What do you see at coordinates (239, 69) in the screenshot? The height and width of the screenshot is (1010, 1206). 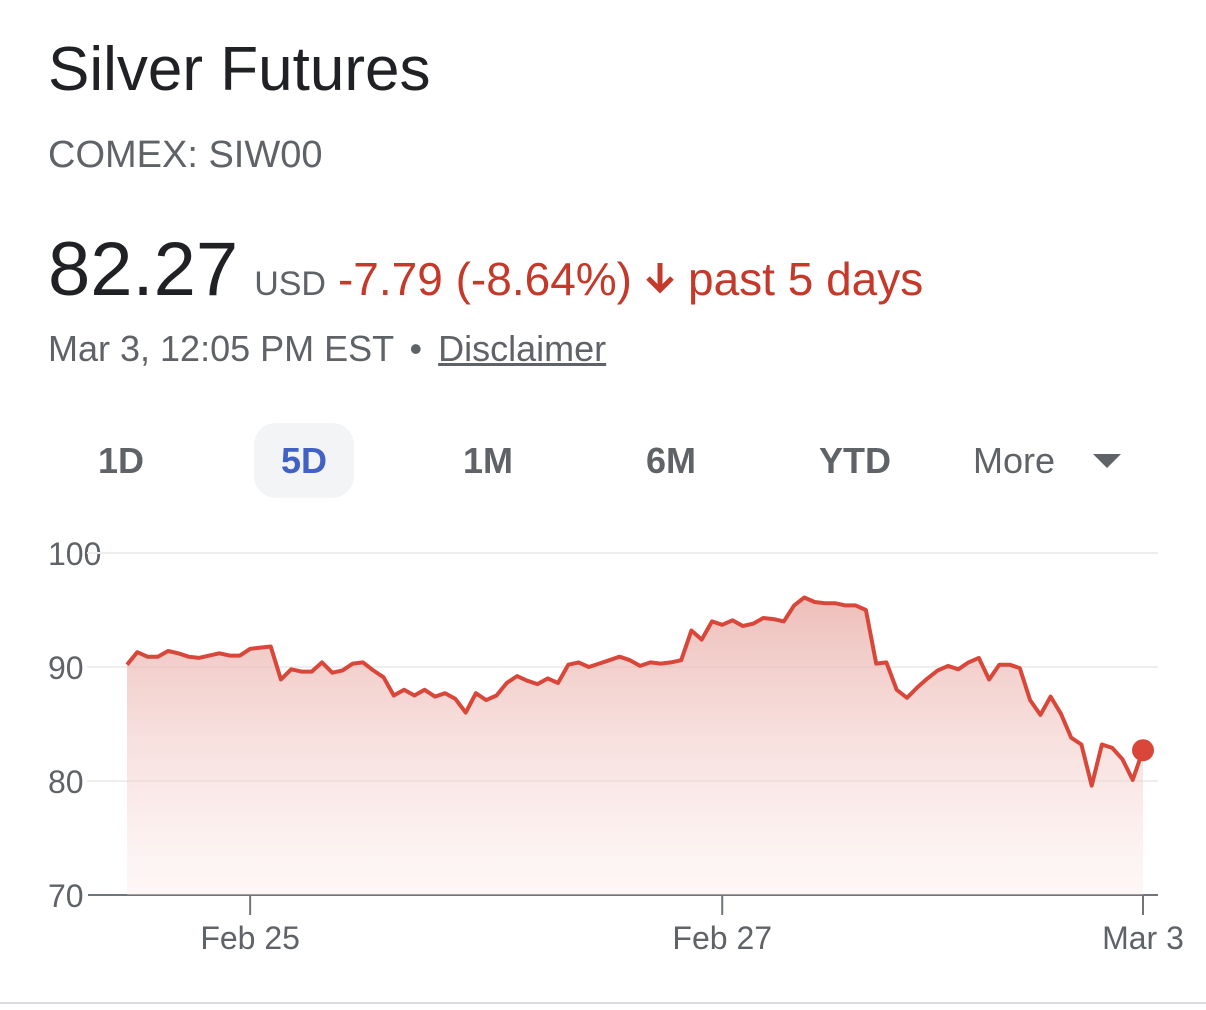 I see `title: Silver Futures` at bounding box center [239, 69].